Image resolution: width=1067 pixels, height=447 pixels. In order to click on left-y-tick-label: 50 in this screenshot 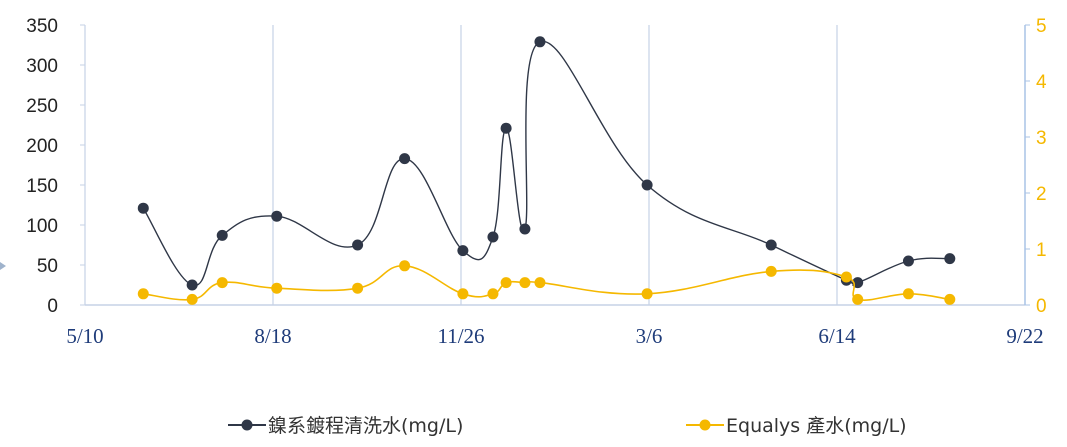, I will do `click(47, 266)`.